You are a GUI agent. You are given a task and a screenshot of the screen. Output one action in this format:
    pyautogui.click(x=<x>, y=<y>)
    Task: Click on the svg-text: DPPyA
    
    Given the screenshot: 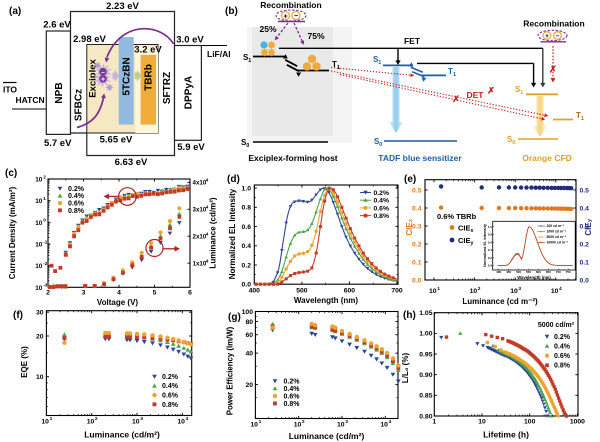 What is the action you would take?
    pyautogui.click(x=189, y=92)
    